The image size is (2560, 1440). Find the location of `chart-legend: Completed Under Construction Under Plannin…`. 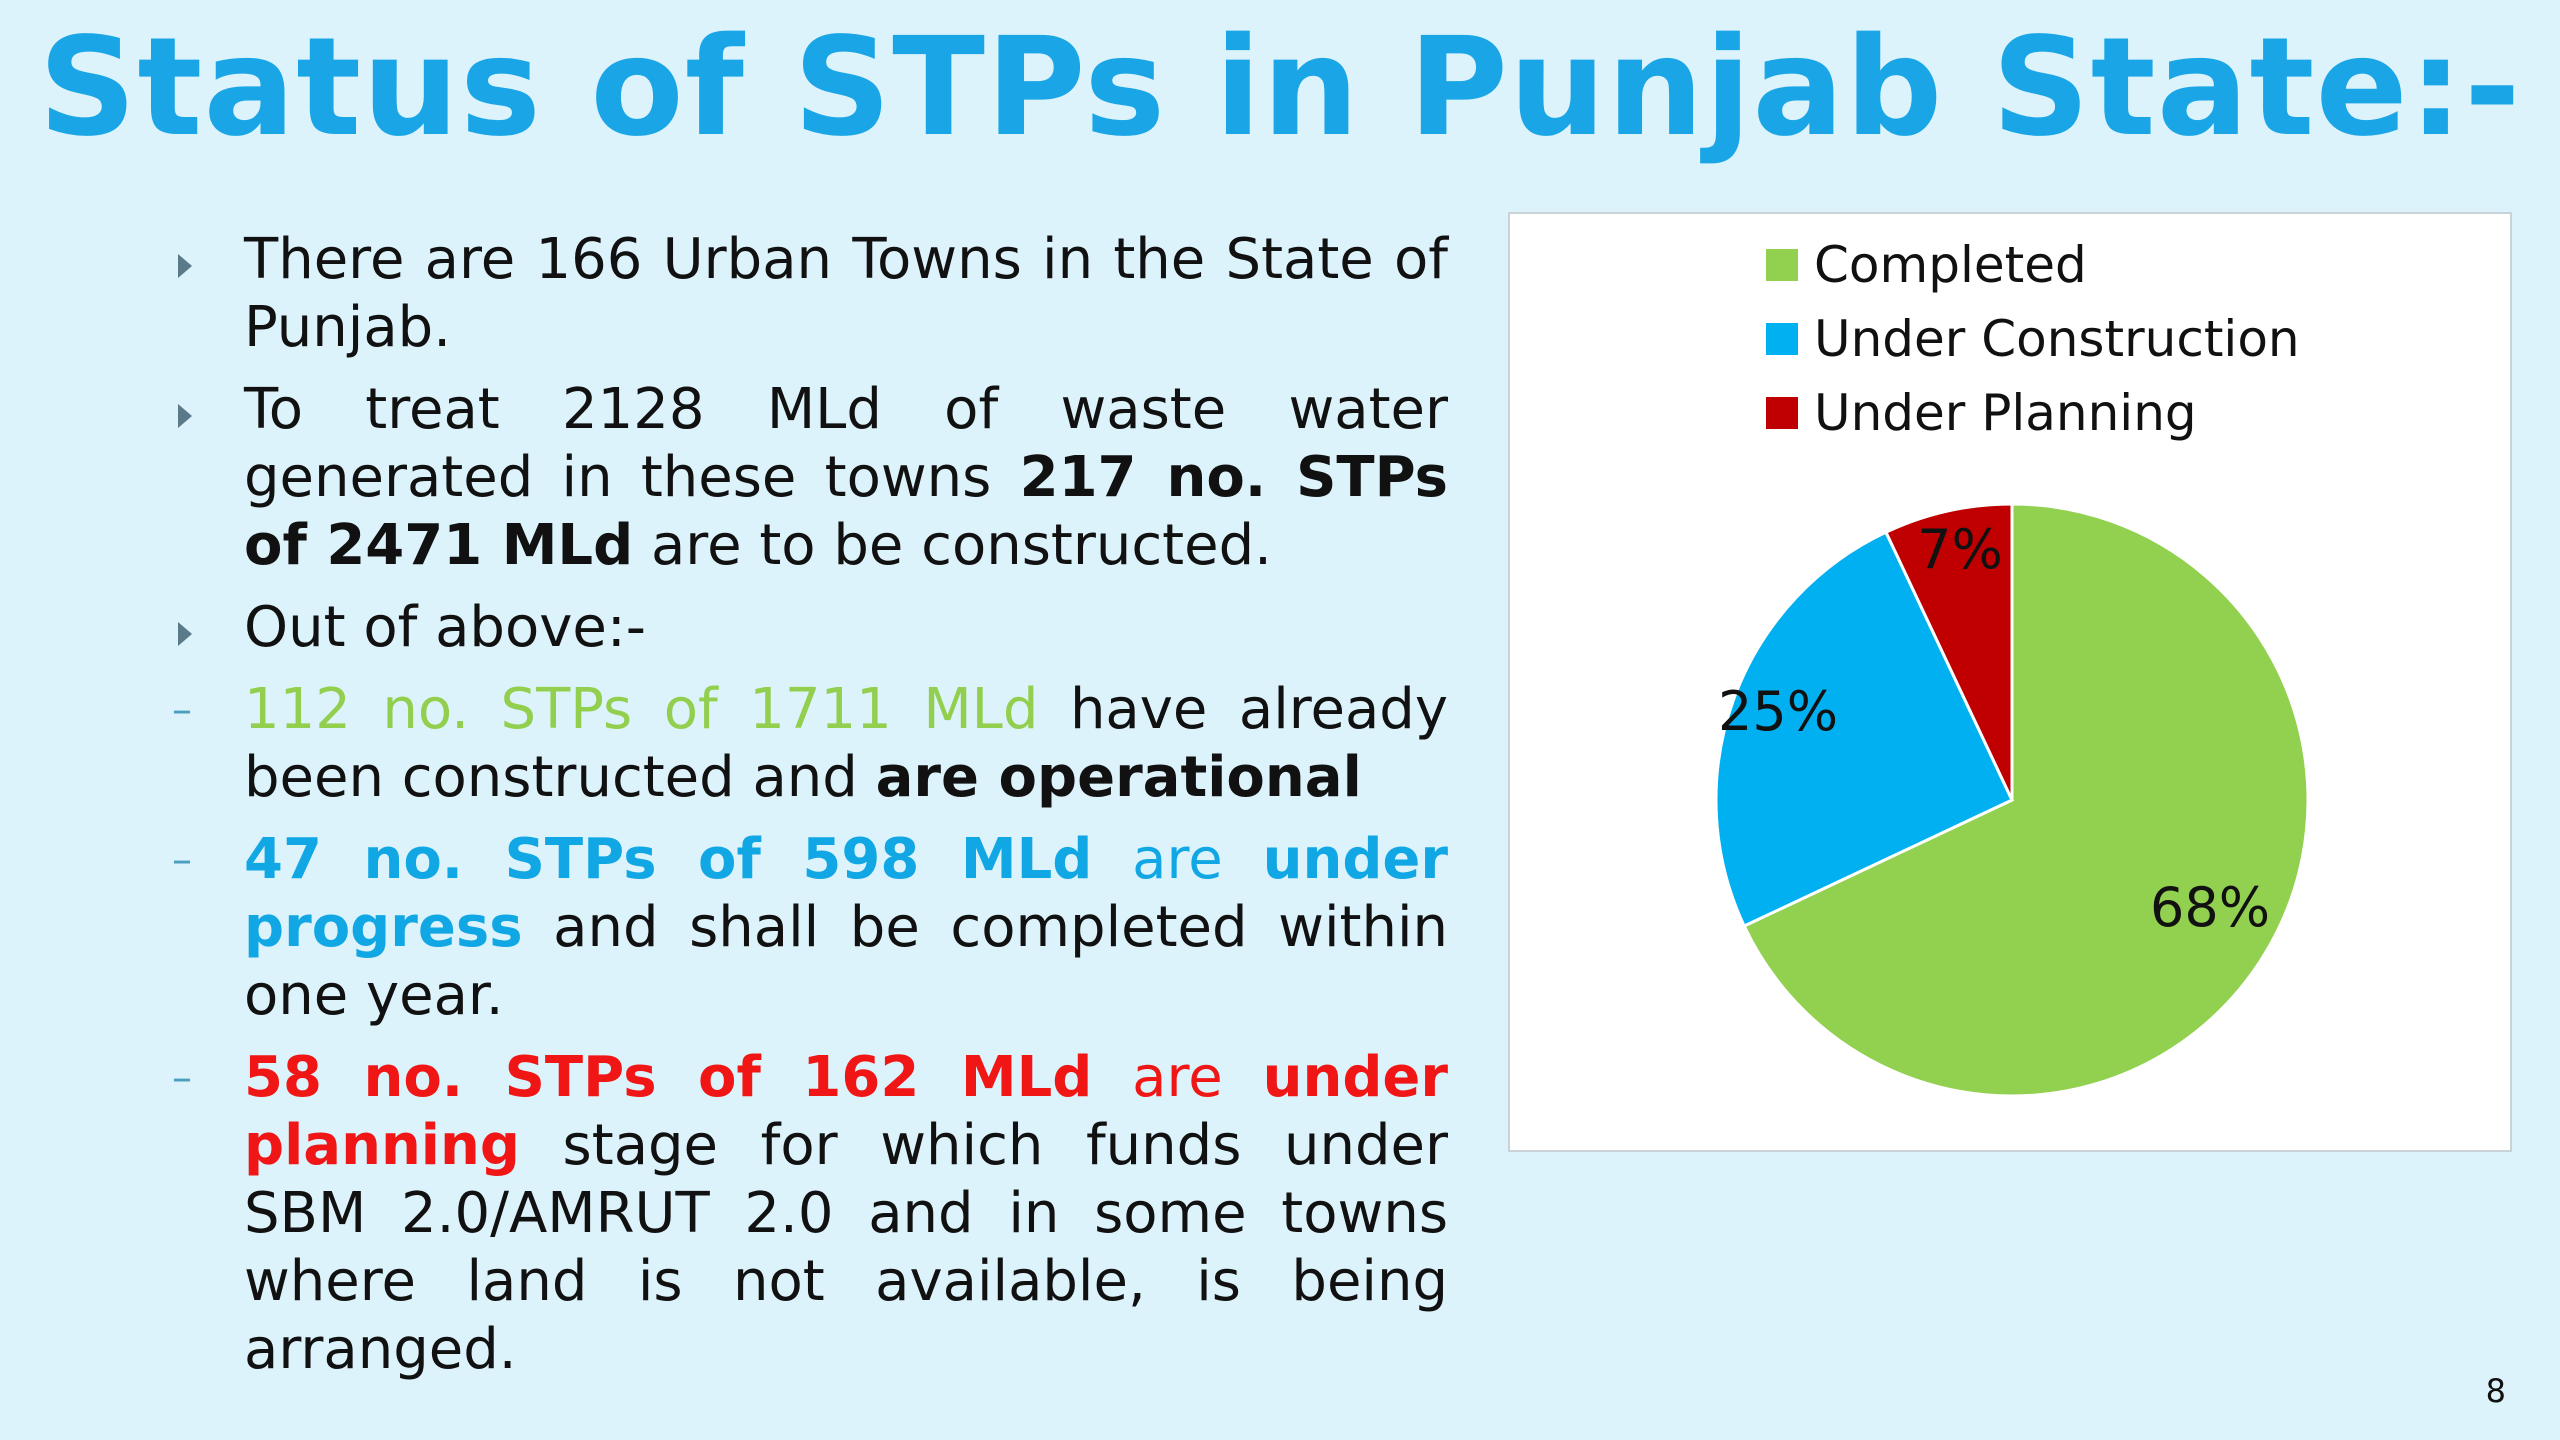

chart-legend: Completed Under Construction Under Plannin… is located at coordinates (2033, 339).